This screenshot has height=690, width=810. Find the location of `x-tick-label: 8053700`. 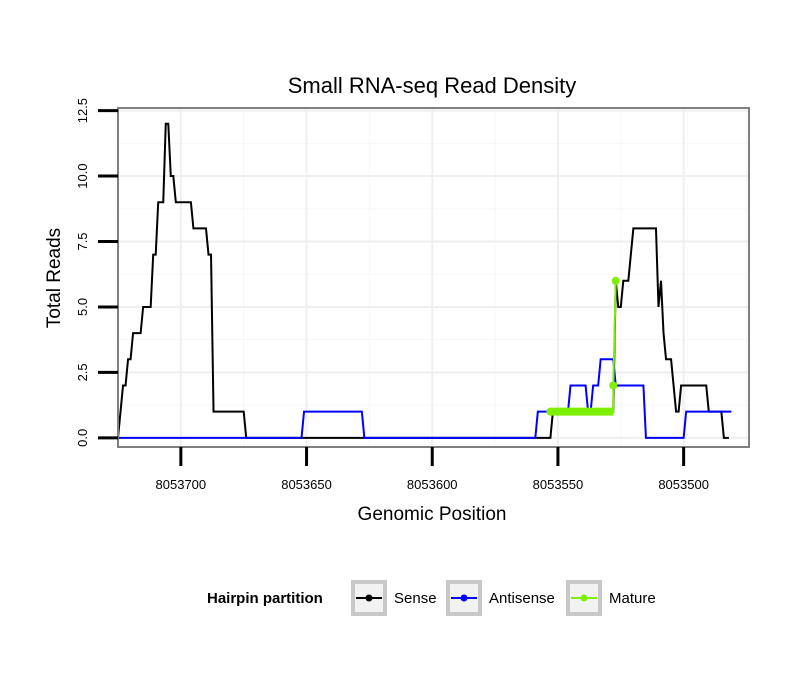

x-tick-label: 8053700 is located at coordinates (181, 484).